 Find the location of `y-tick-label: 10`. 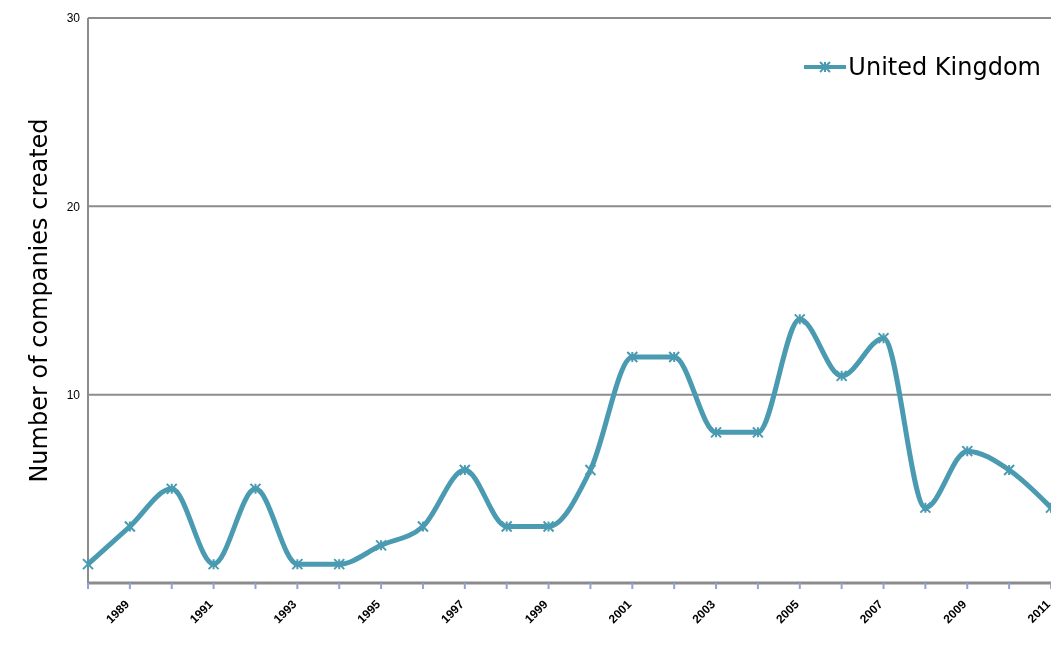

y-tick-label: 10 is located at coordinates (73, 394).